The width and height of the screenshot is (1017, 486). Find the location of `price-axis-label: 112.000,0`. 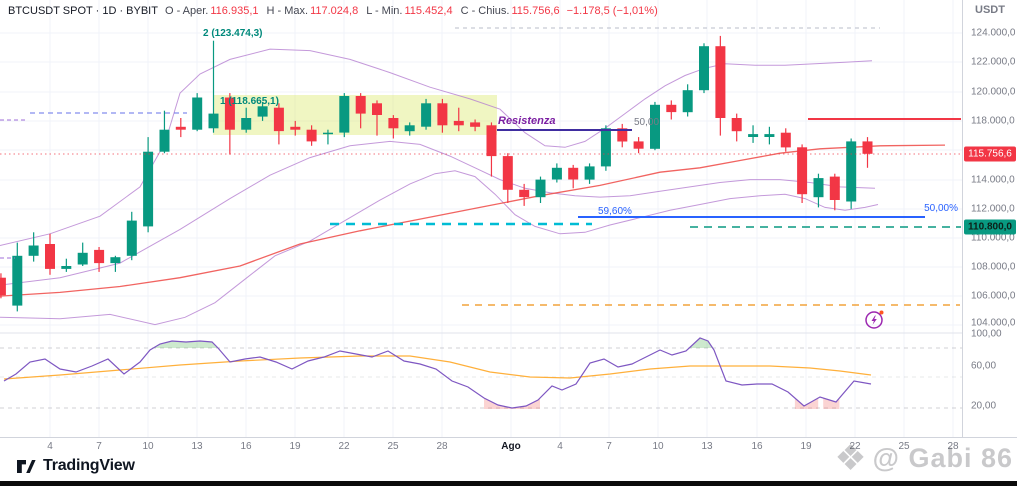

price-axis-label: 112.000,0 is located at coordinates (993, 209).